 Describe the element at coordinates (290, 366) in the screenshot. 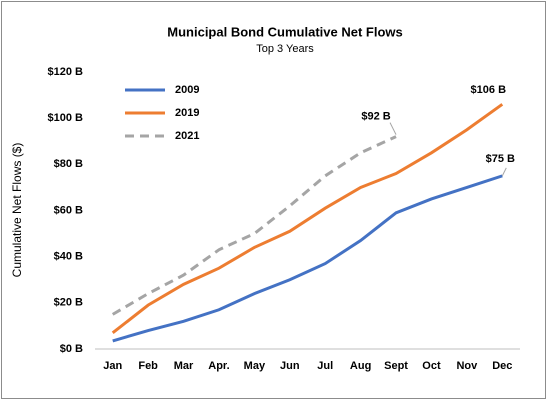

I see `x-tick-label: Jun` at that location.